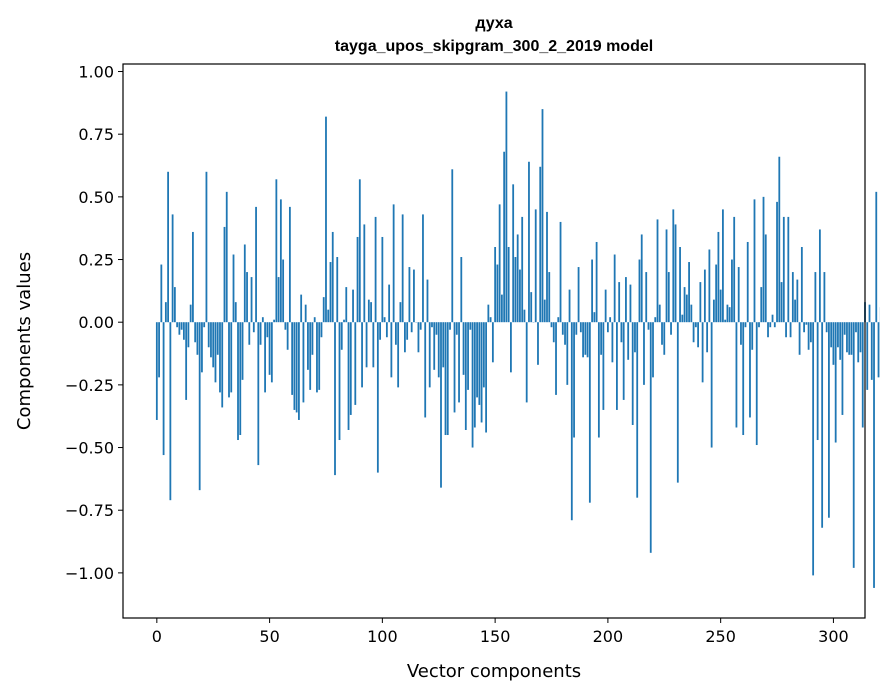 This screenshot has height=696, width=880. Describe the element at coordinates (89, 385) in the screenshot. I see `y-tick-label: −0.25` at that location.